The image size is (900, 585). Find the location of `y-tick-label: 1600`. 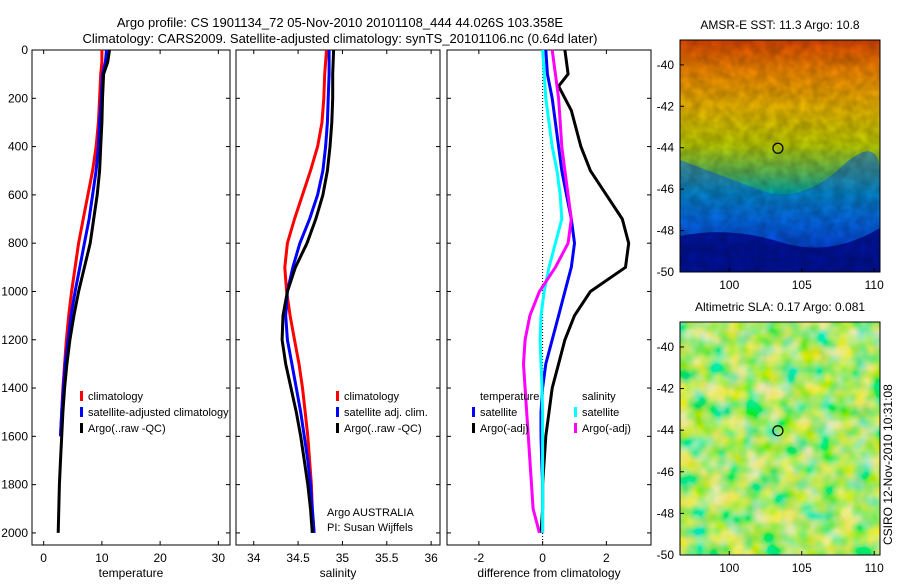

y-tick-label: 1600 is located at coordinates (14, 436).